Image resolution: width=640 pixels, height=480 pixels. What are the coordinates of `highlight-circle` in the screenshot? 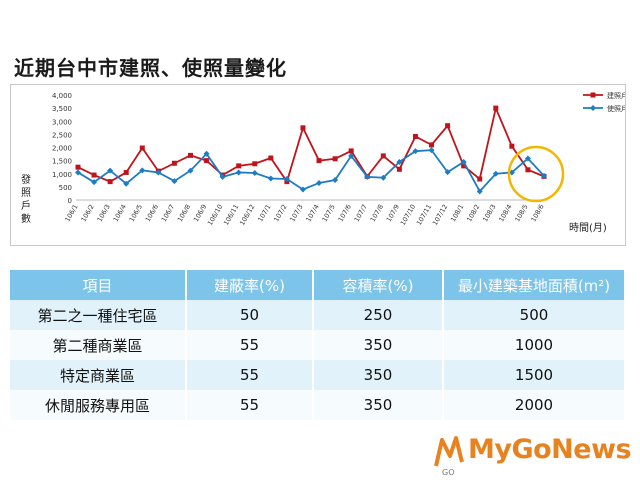 It's located at (536, 174).